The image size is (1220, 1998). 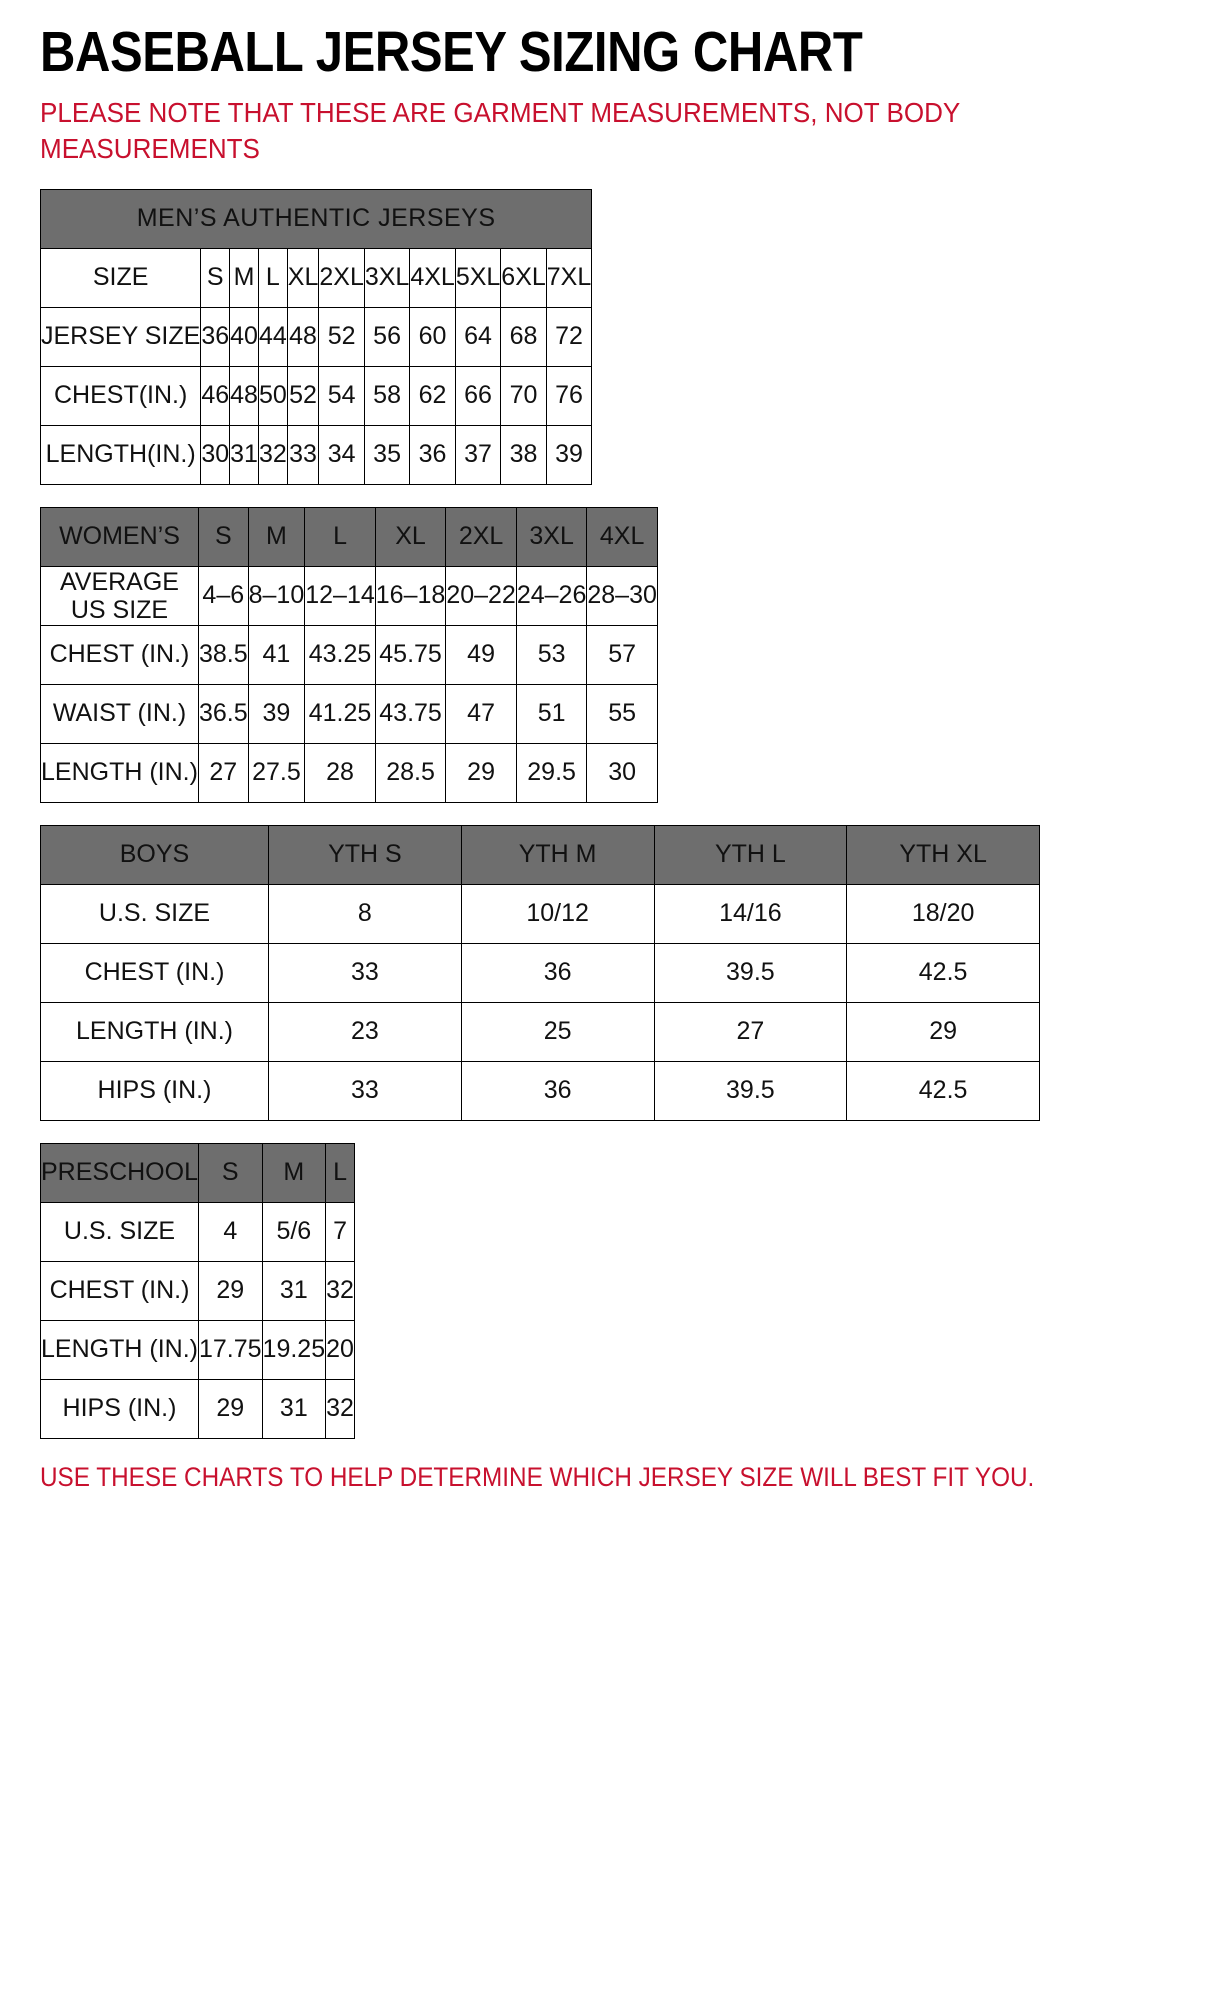 I want to click on table-cell: 66, so click(x=478, y=395).